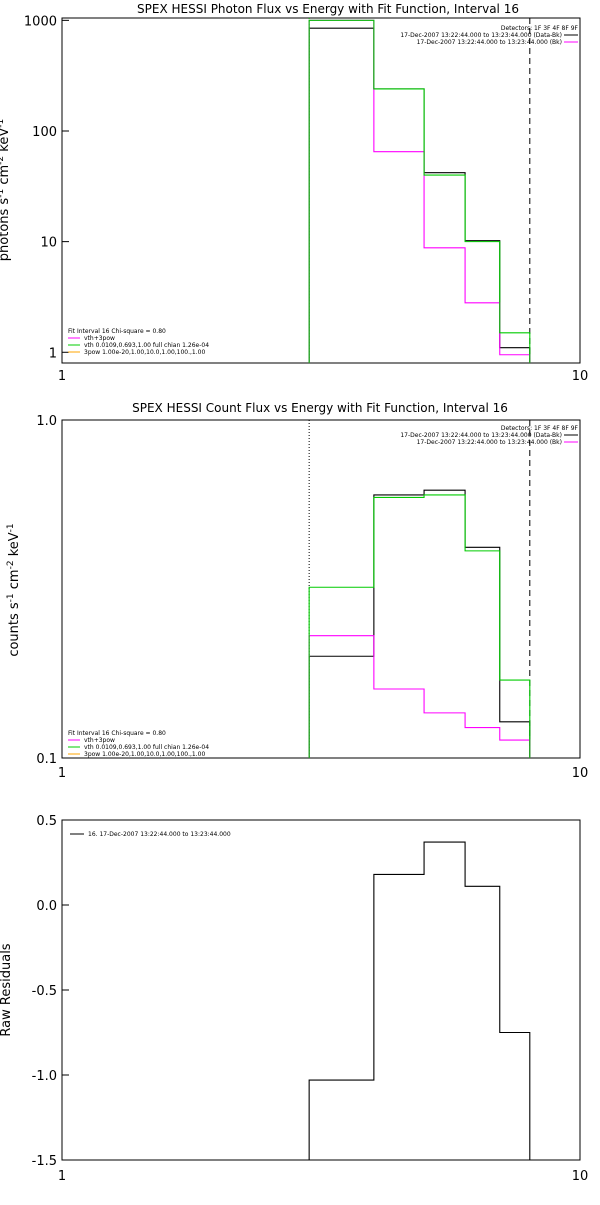 The image size is (600, 1205). I want to click on count-y-axis-label: counts s-1 cm-2 keV-1, so click(14, 589).